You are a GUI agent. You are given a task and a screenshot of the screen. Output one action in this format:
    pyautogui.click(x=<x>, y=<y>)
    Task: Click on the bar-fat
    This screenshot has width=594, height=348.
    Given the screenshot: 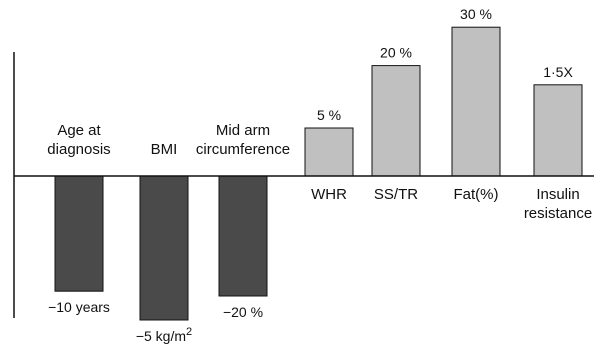 What is the action you would take?
    pyautogui.click(x=476, y=101)
    